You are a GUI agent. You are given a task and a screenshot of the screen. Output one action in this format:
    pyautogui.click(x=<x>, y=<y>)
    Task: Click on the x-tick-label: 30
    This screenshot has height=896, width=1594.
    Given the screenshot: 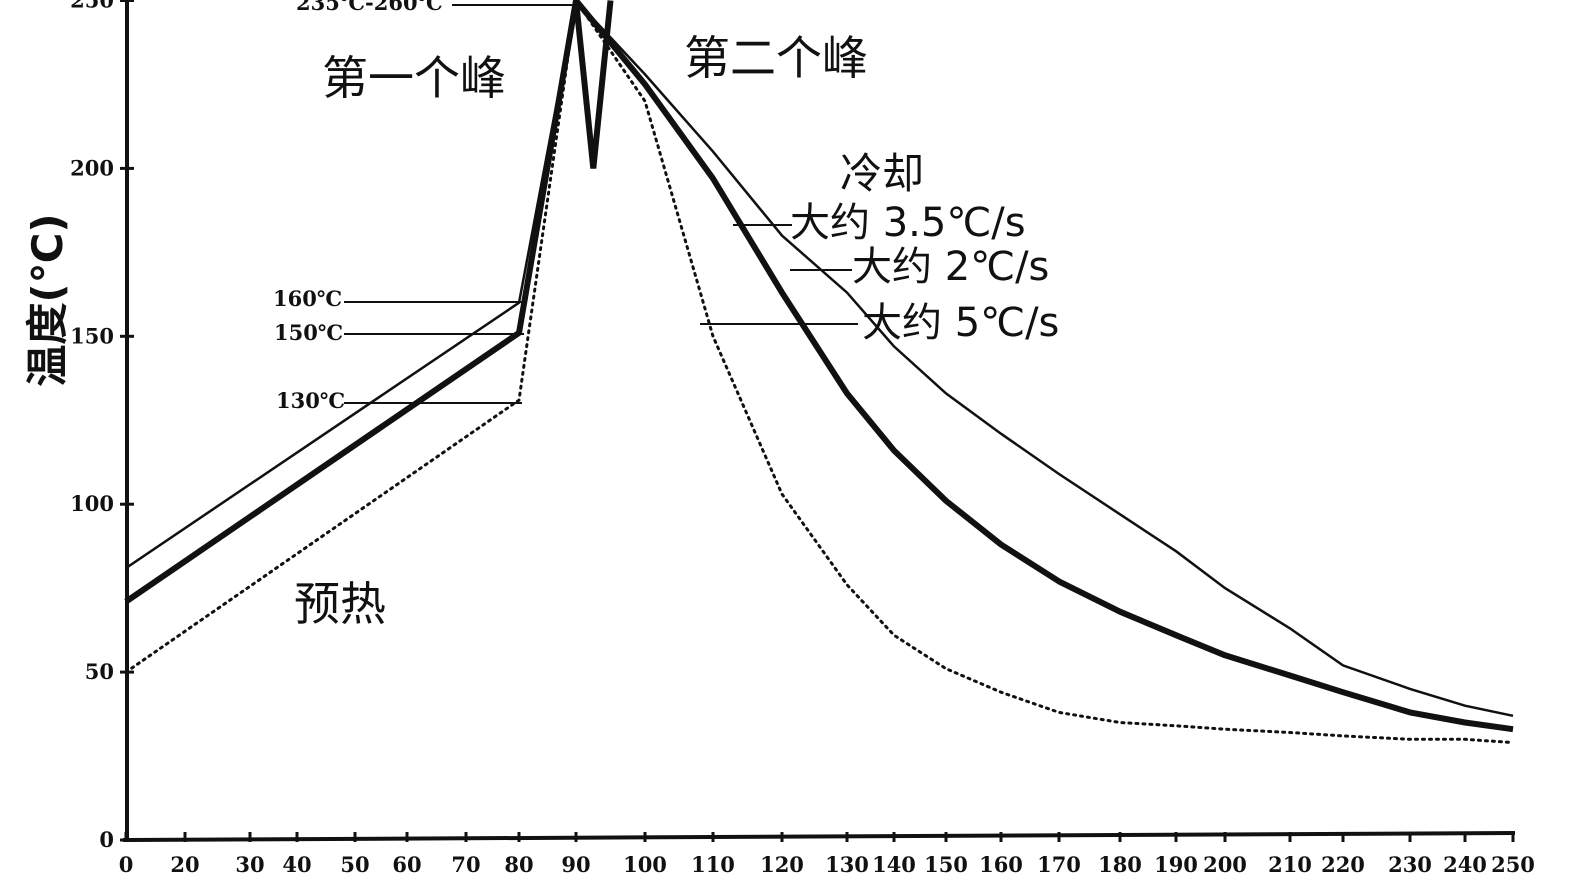 What is the action you would take?
    pyautogui.click(x=249, y=864)
    